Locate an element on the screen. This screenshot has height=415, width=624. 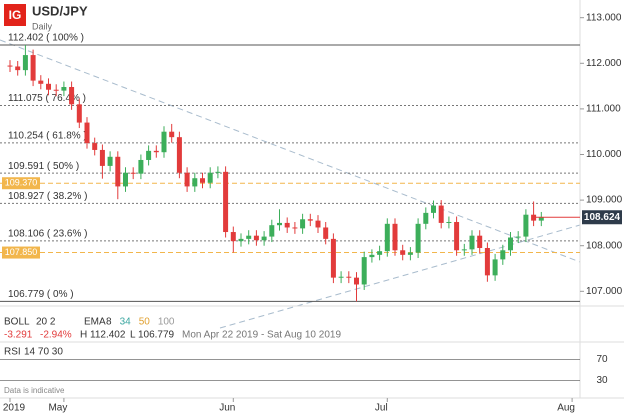
info-ema: EMA is located at coordinates (95, 322).